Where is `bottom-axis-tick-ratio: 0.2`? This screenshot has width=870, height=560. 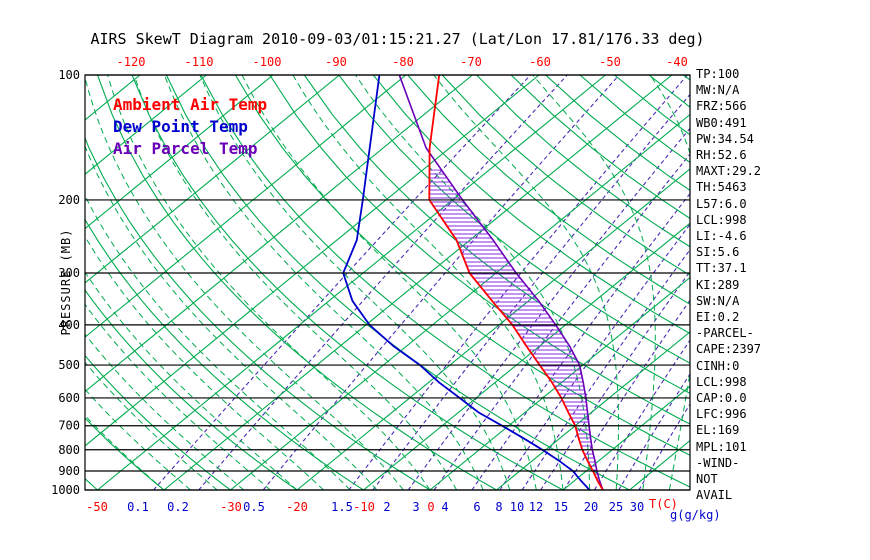
bottom-axis-tick-ratio: 0.2 is located at coordinates (178, 507).